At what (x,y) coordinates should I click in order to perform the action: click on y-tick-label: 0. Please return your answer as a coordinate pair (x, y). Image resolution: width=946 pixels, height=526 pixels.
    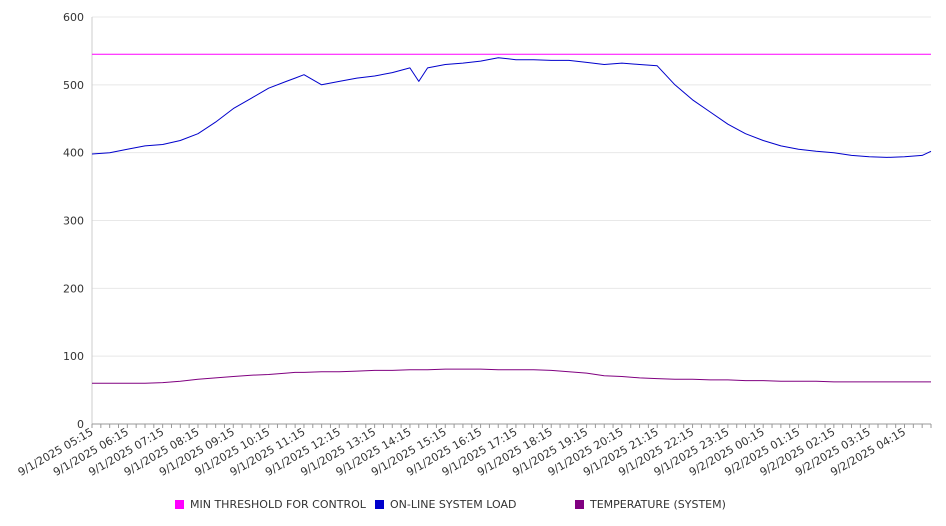
    Looking at the image, I should click on (80, 424).